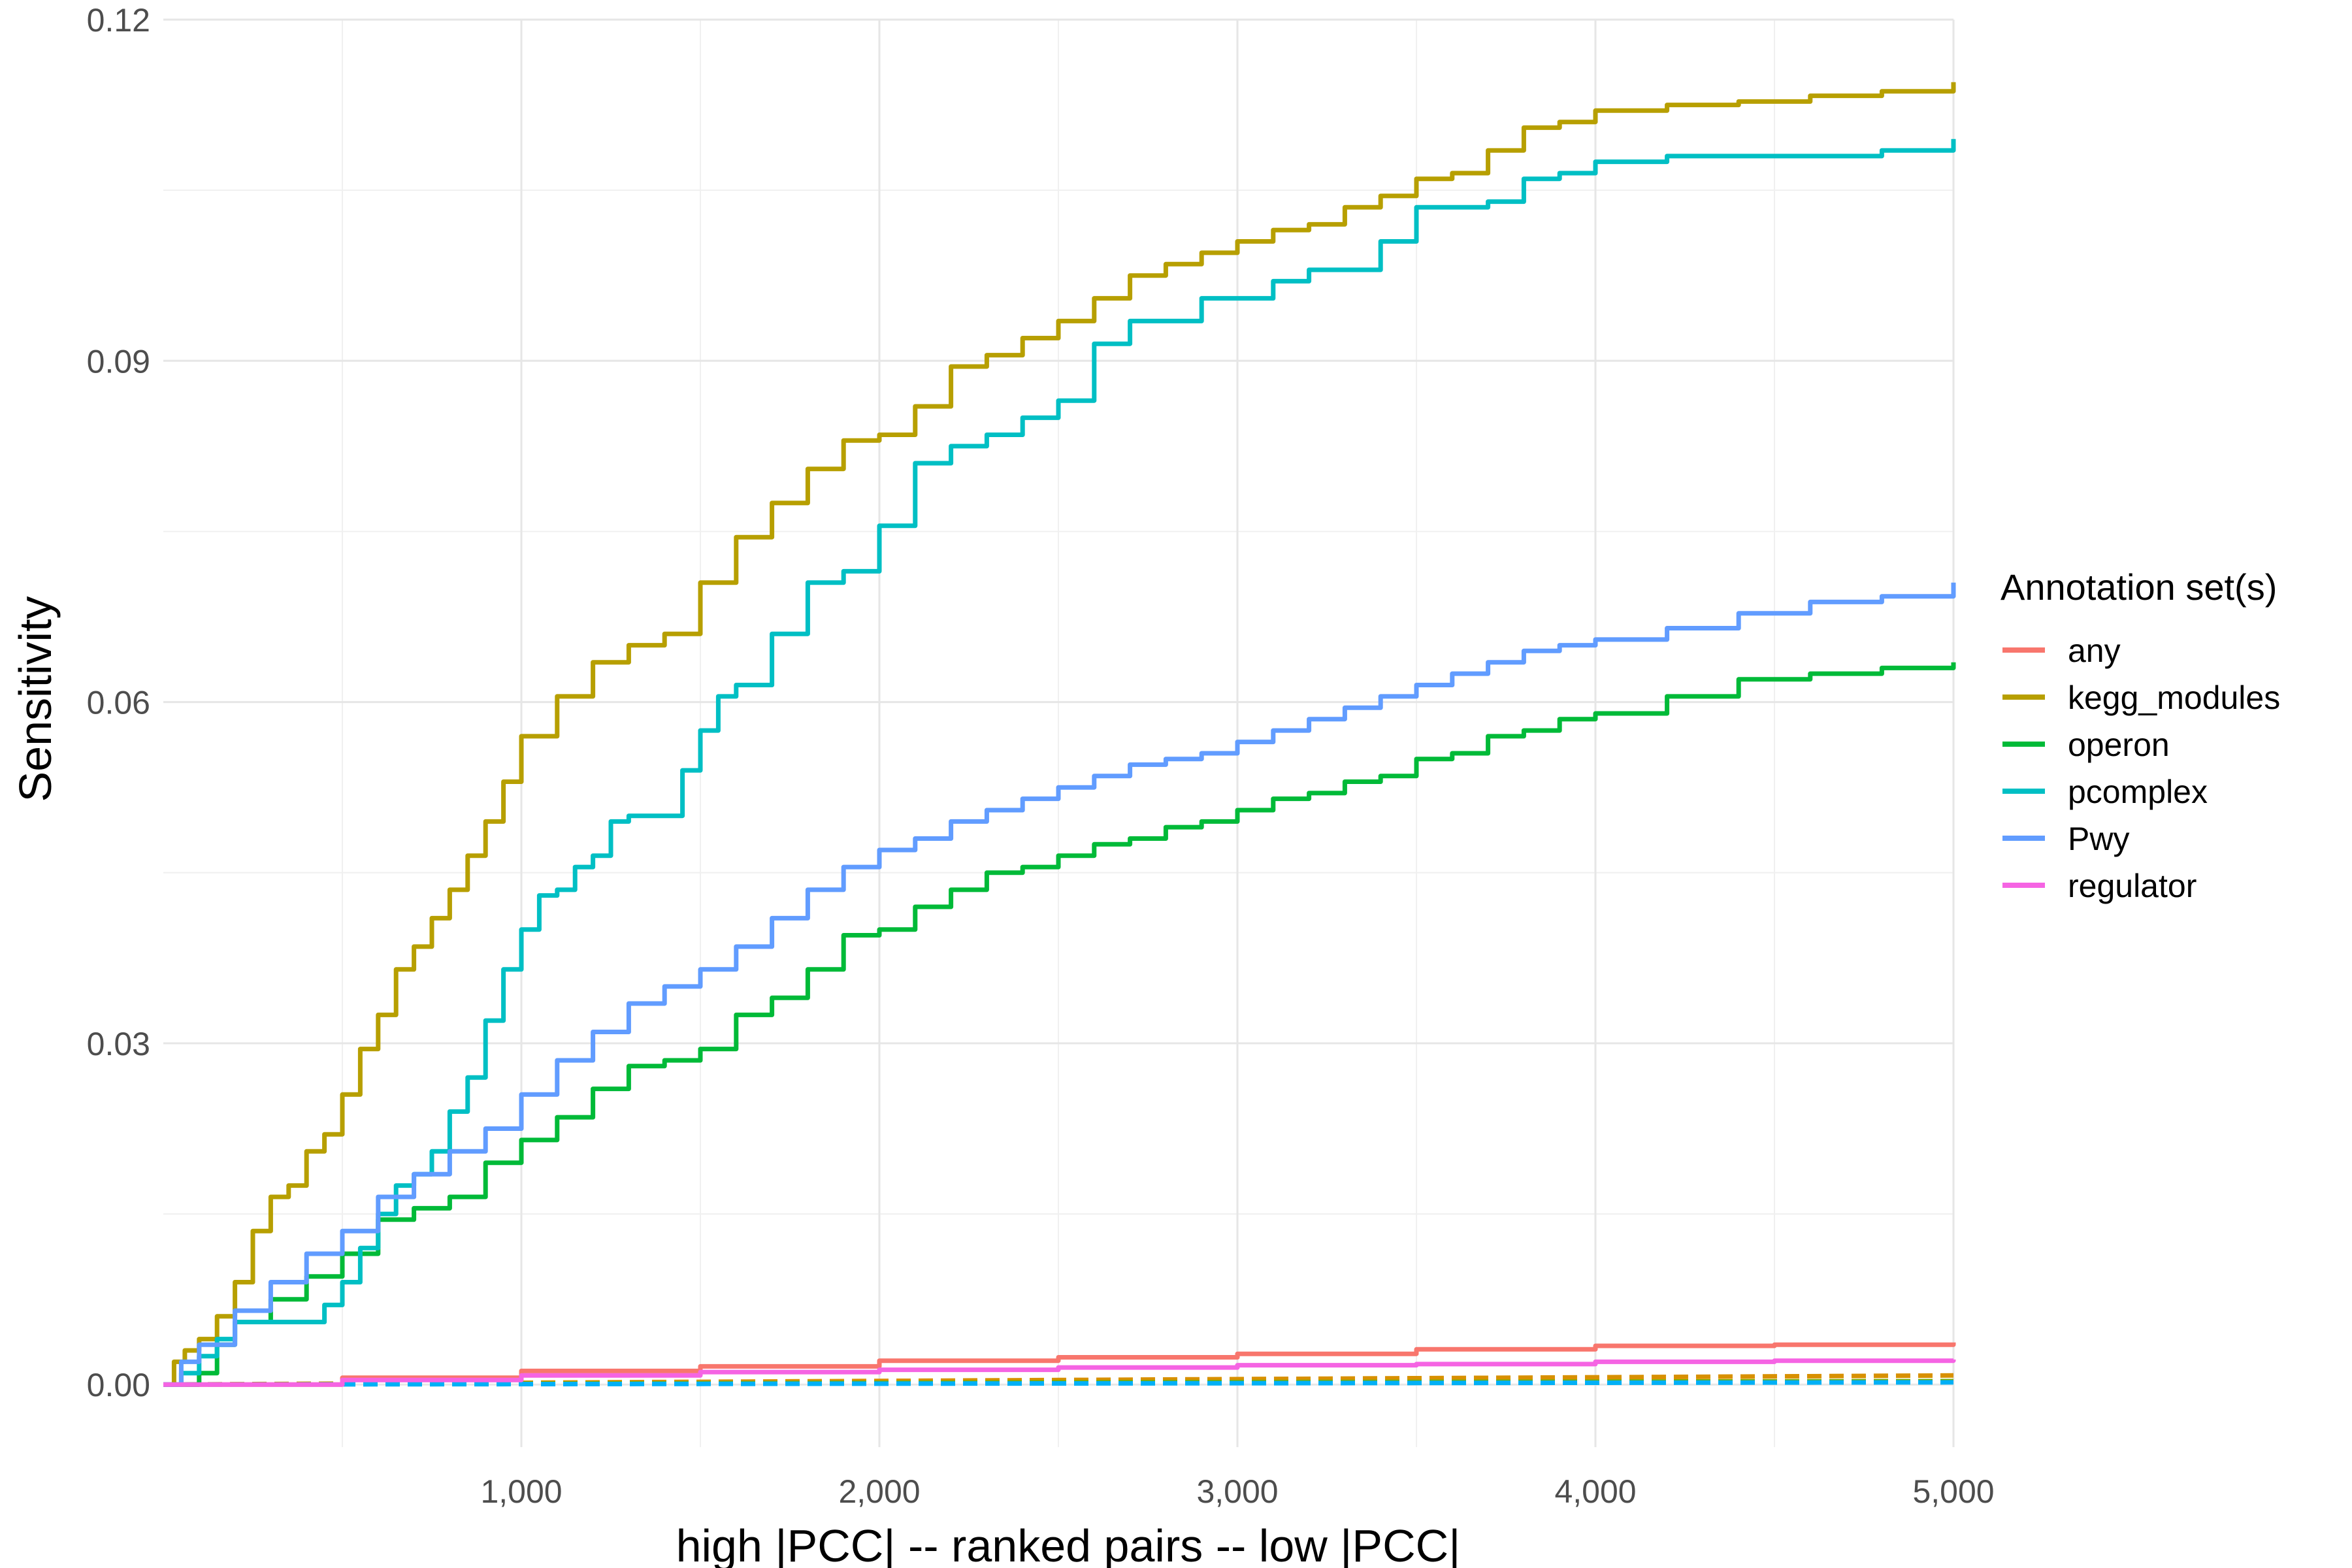 The image size is (2352, 1568). Describe the element at coordinates (2098, 839) in the screenshot. I see `legend-label: Pwy` at that location.